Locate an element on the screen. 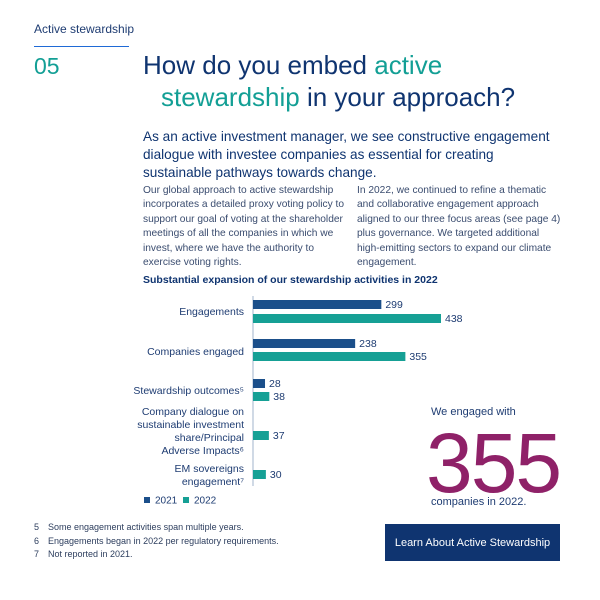 The height and width of the screenshot is (600, 600). title-part-1: How do you embed is located at coordinates (259, 65).